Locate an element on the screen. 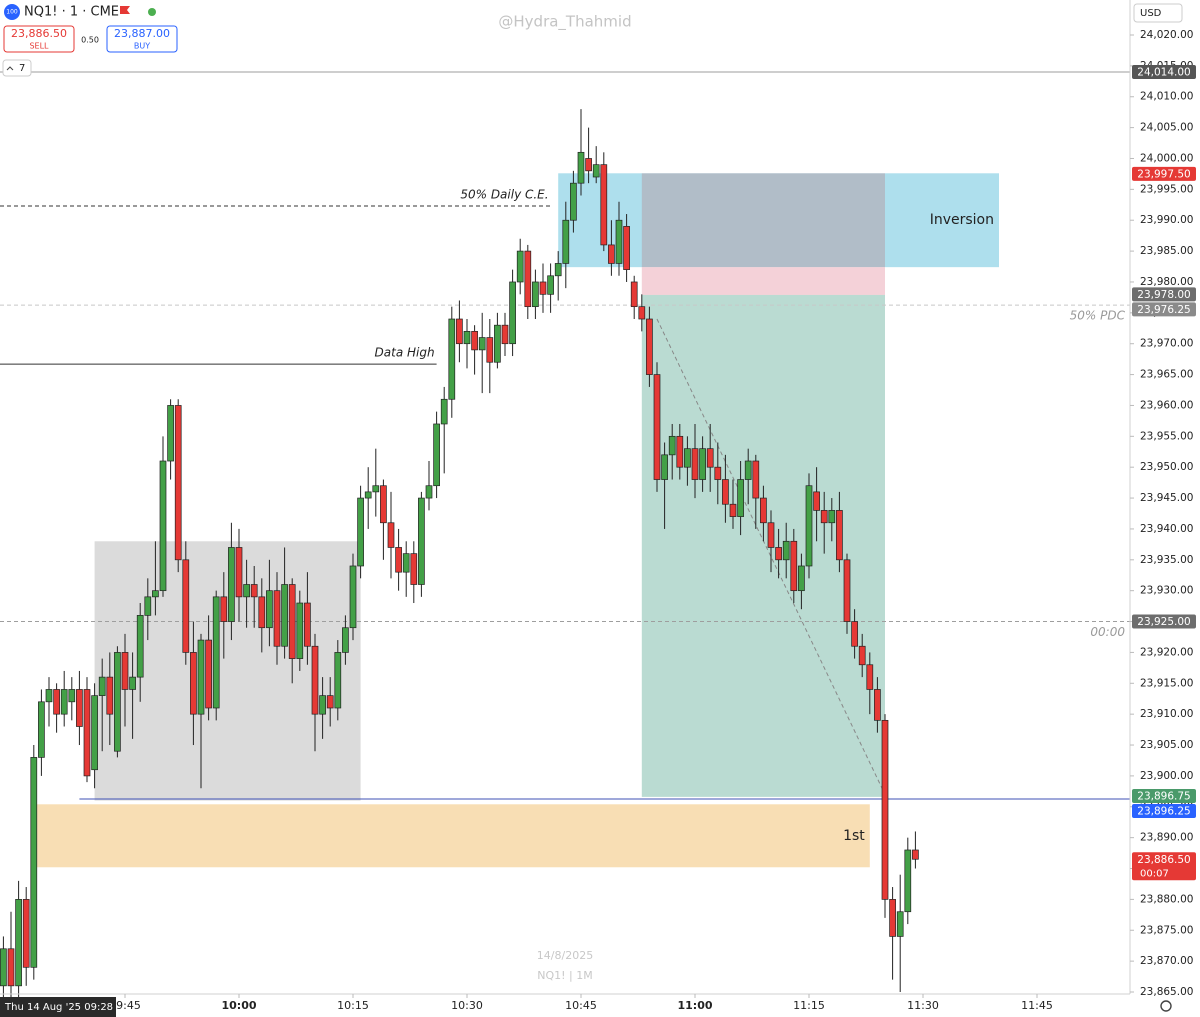 This screenshot has height=1017, width=1200. zone is located at coordinates (451, 836).